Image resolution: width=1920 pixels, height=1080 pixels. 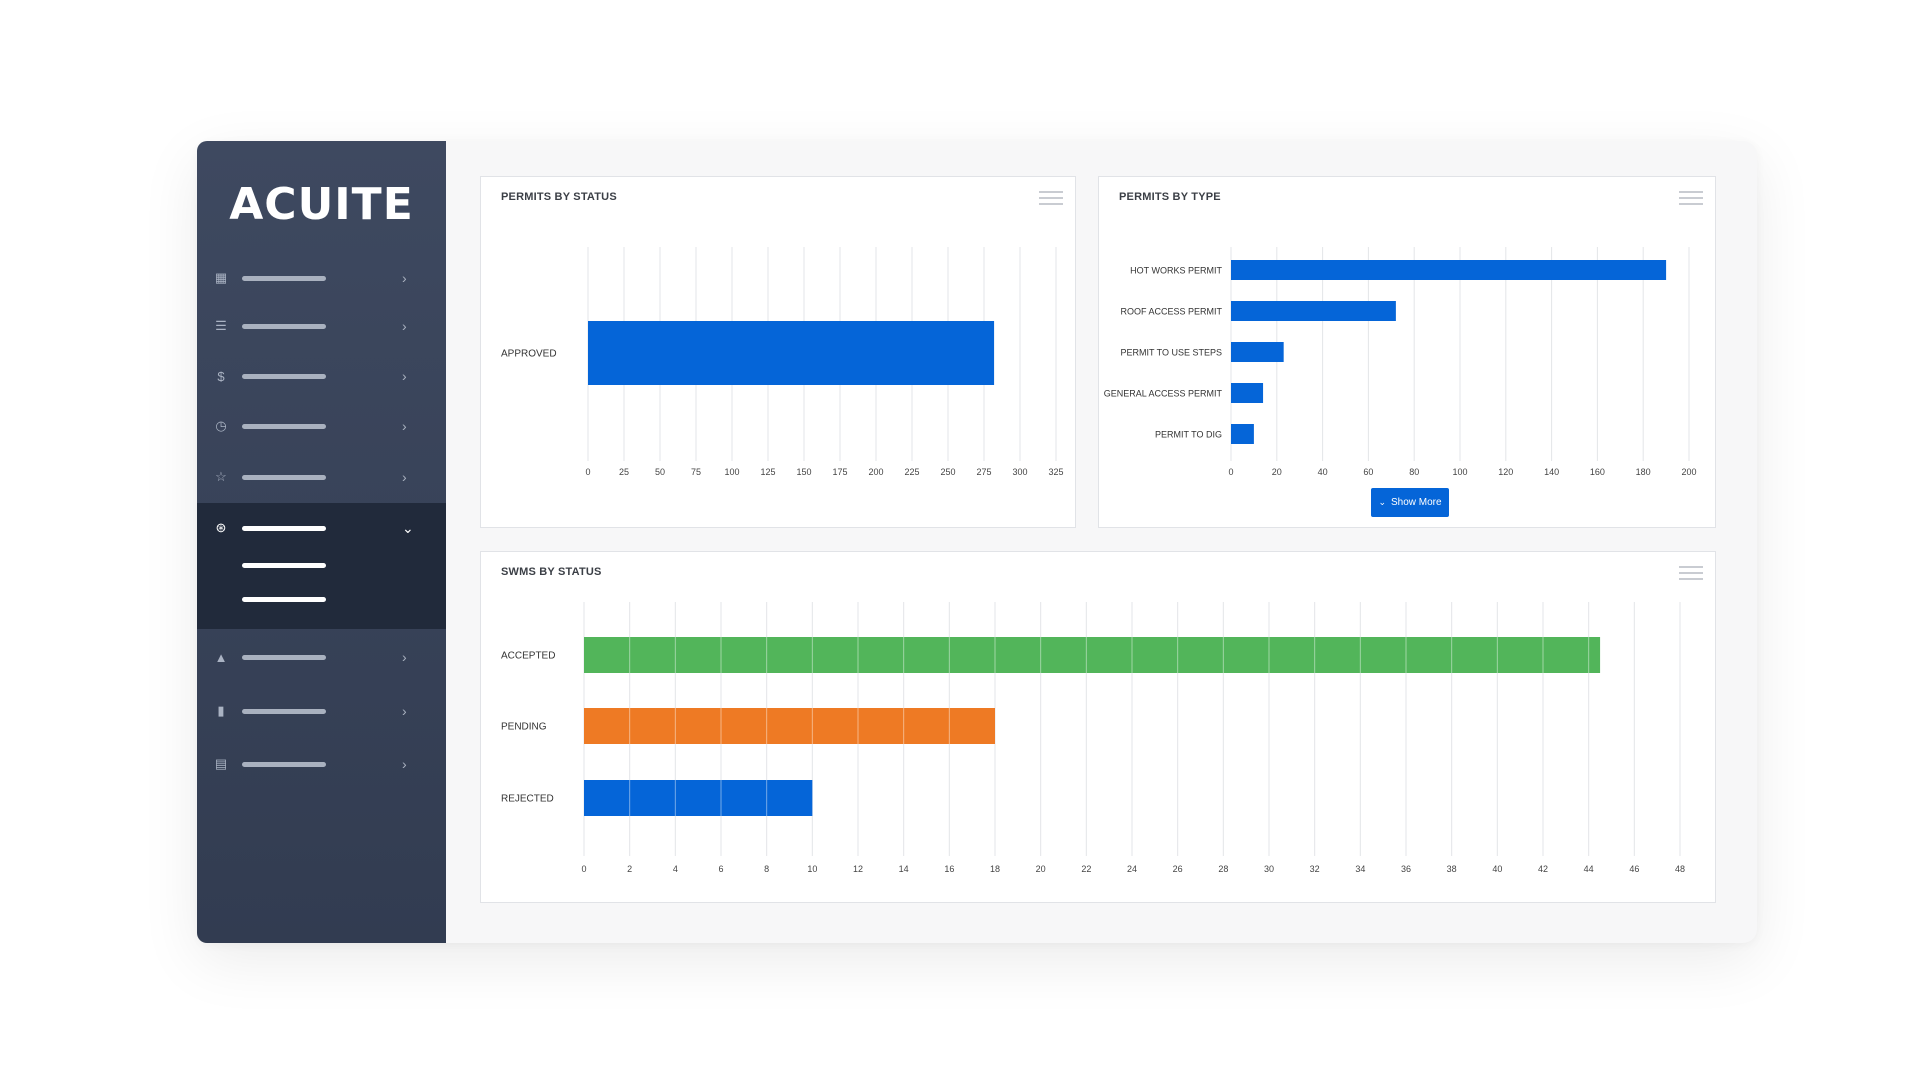 I want to click on tick-label: 30, so click(x=1269, y=869).